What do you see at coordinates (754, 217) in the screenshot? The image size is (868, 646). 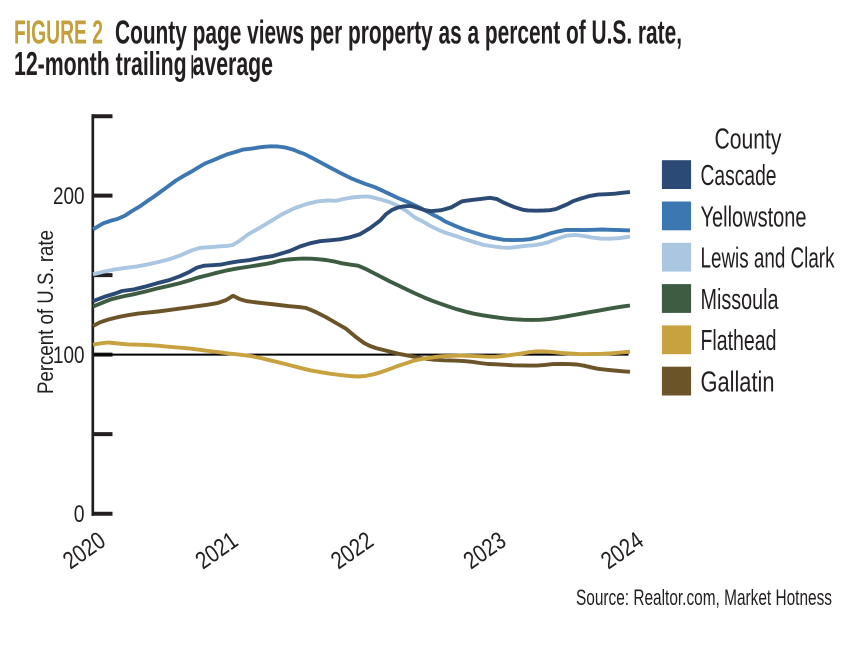 I see `svg-text: Yellowstone` at bounding box center [754, 217].